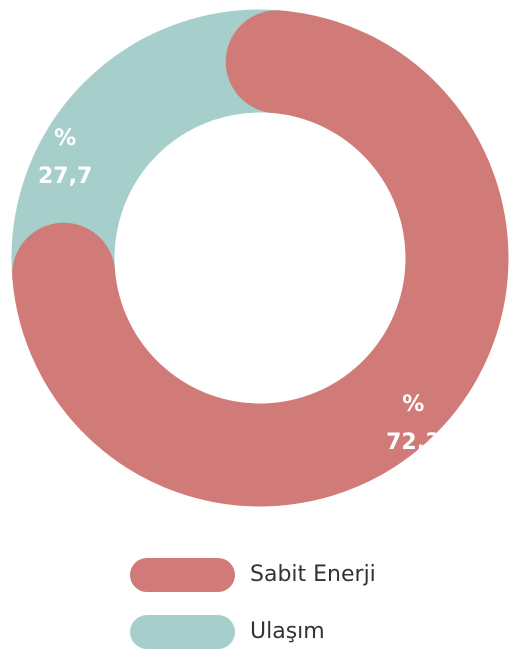  Describe the element at coordinates (65, 158) in the screenshot. I see `value-label: % 27,7` at that location.